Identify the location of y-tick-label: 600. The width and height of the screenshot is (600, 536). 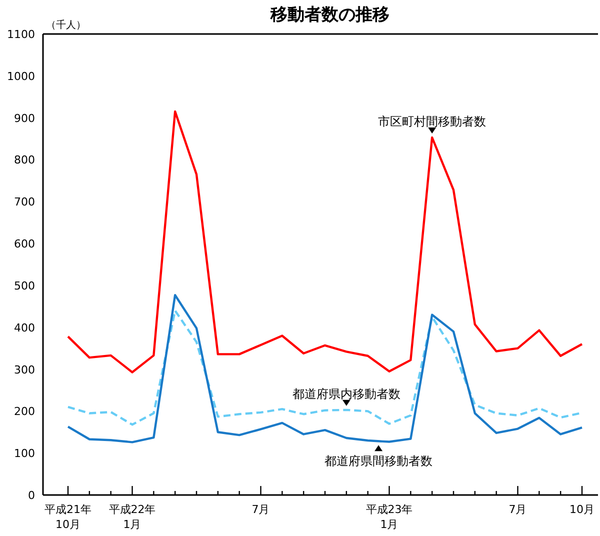
(24, 244).